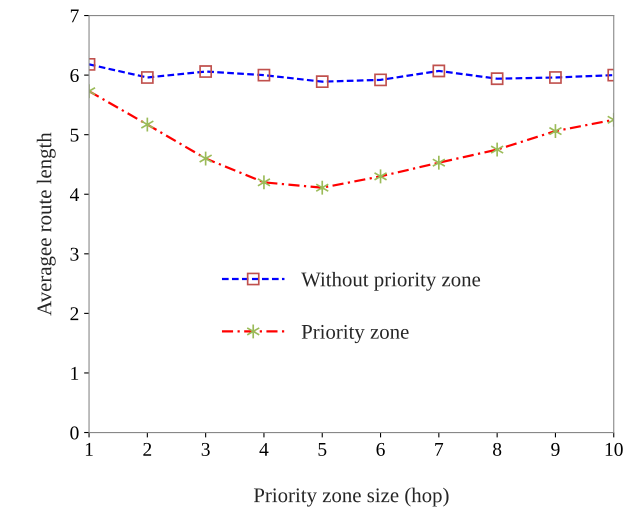 The width and height of the screenshot is (636, 518). Describe the element at coordinates (74, 16) in the screenshot. I see `y-tick-label: 7` at that location.